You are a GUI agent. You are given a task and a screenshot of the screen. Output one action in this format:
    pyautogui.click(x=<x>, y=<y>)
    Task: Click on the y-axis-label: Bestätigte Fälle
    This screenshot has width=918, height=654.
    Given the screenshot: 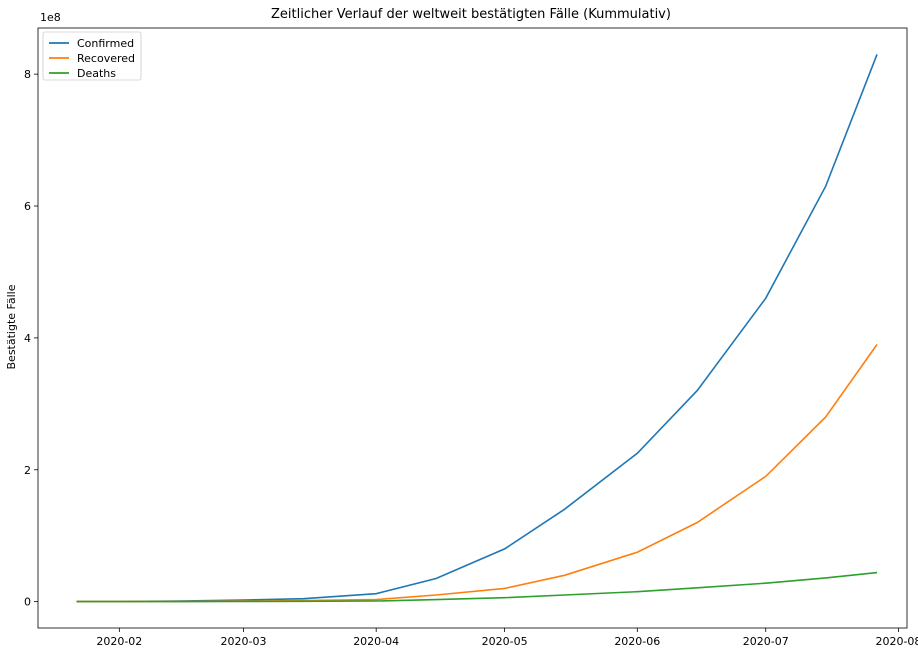 What is the action you would take?
    pyautogui.click(x=11, y=326)
    